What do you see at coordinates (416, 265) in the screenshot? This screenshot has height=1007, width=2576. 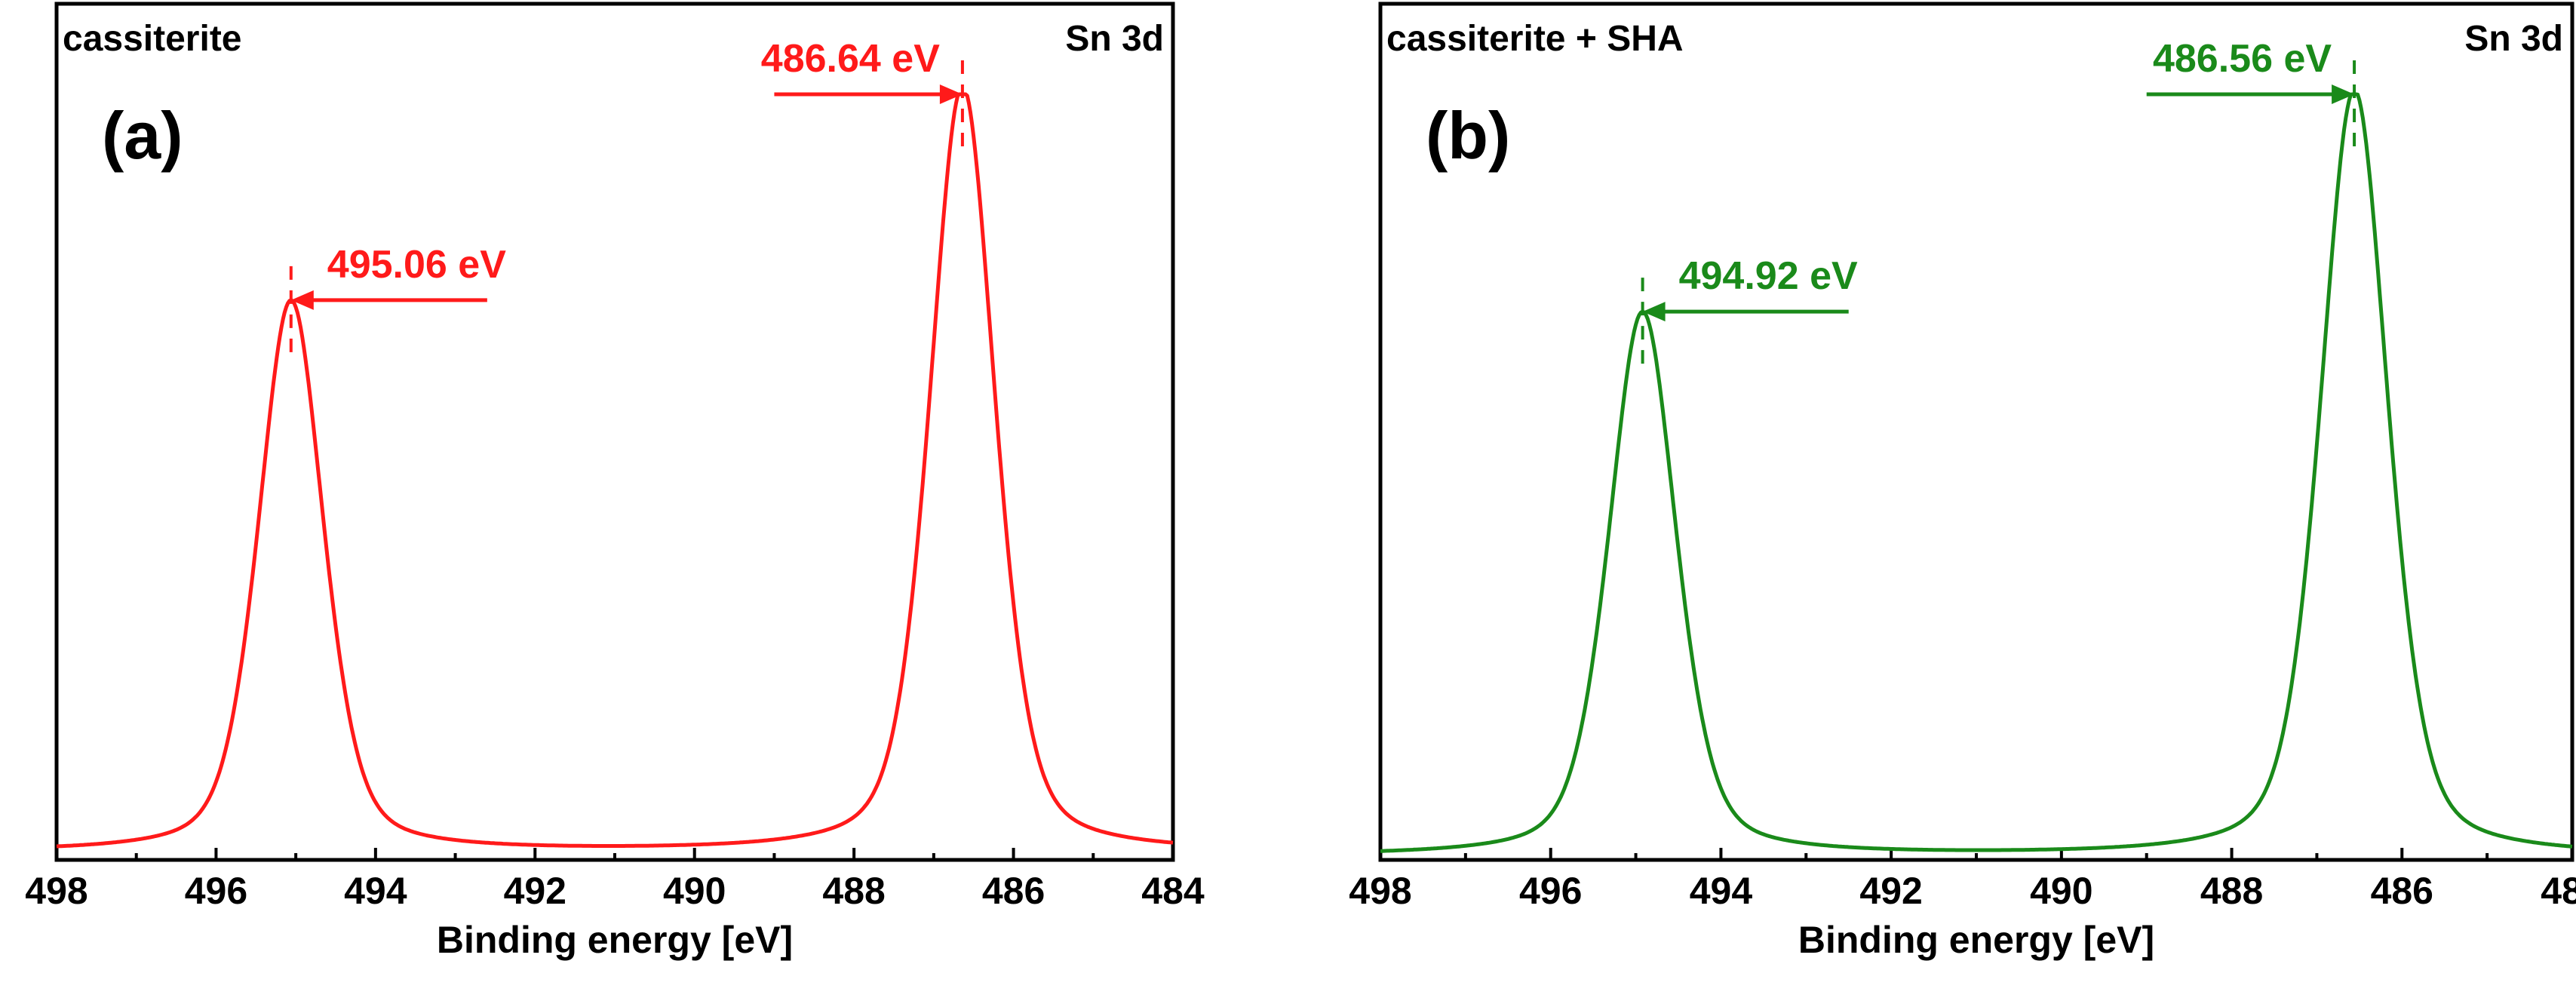 I see `peak-value-label: 495.06 eV` at bounding box center [416, 265].